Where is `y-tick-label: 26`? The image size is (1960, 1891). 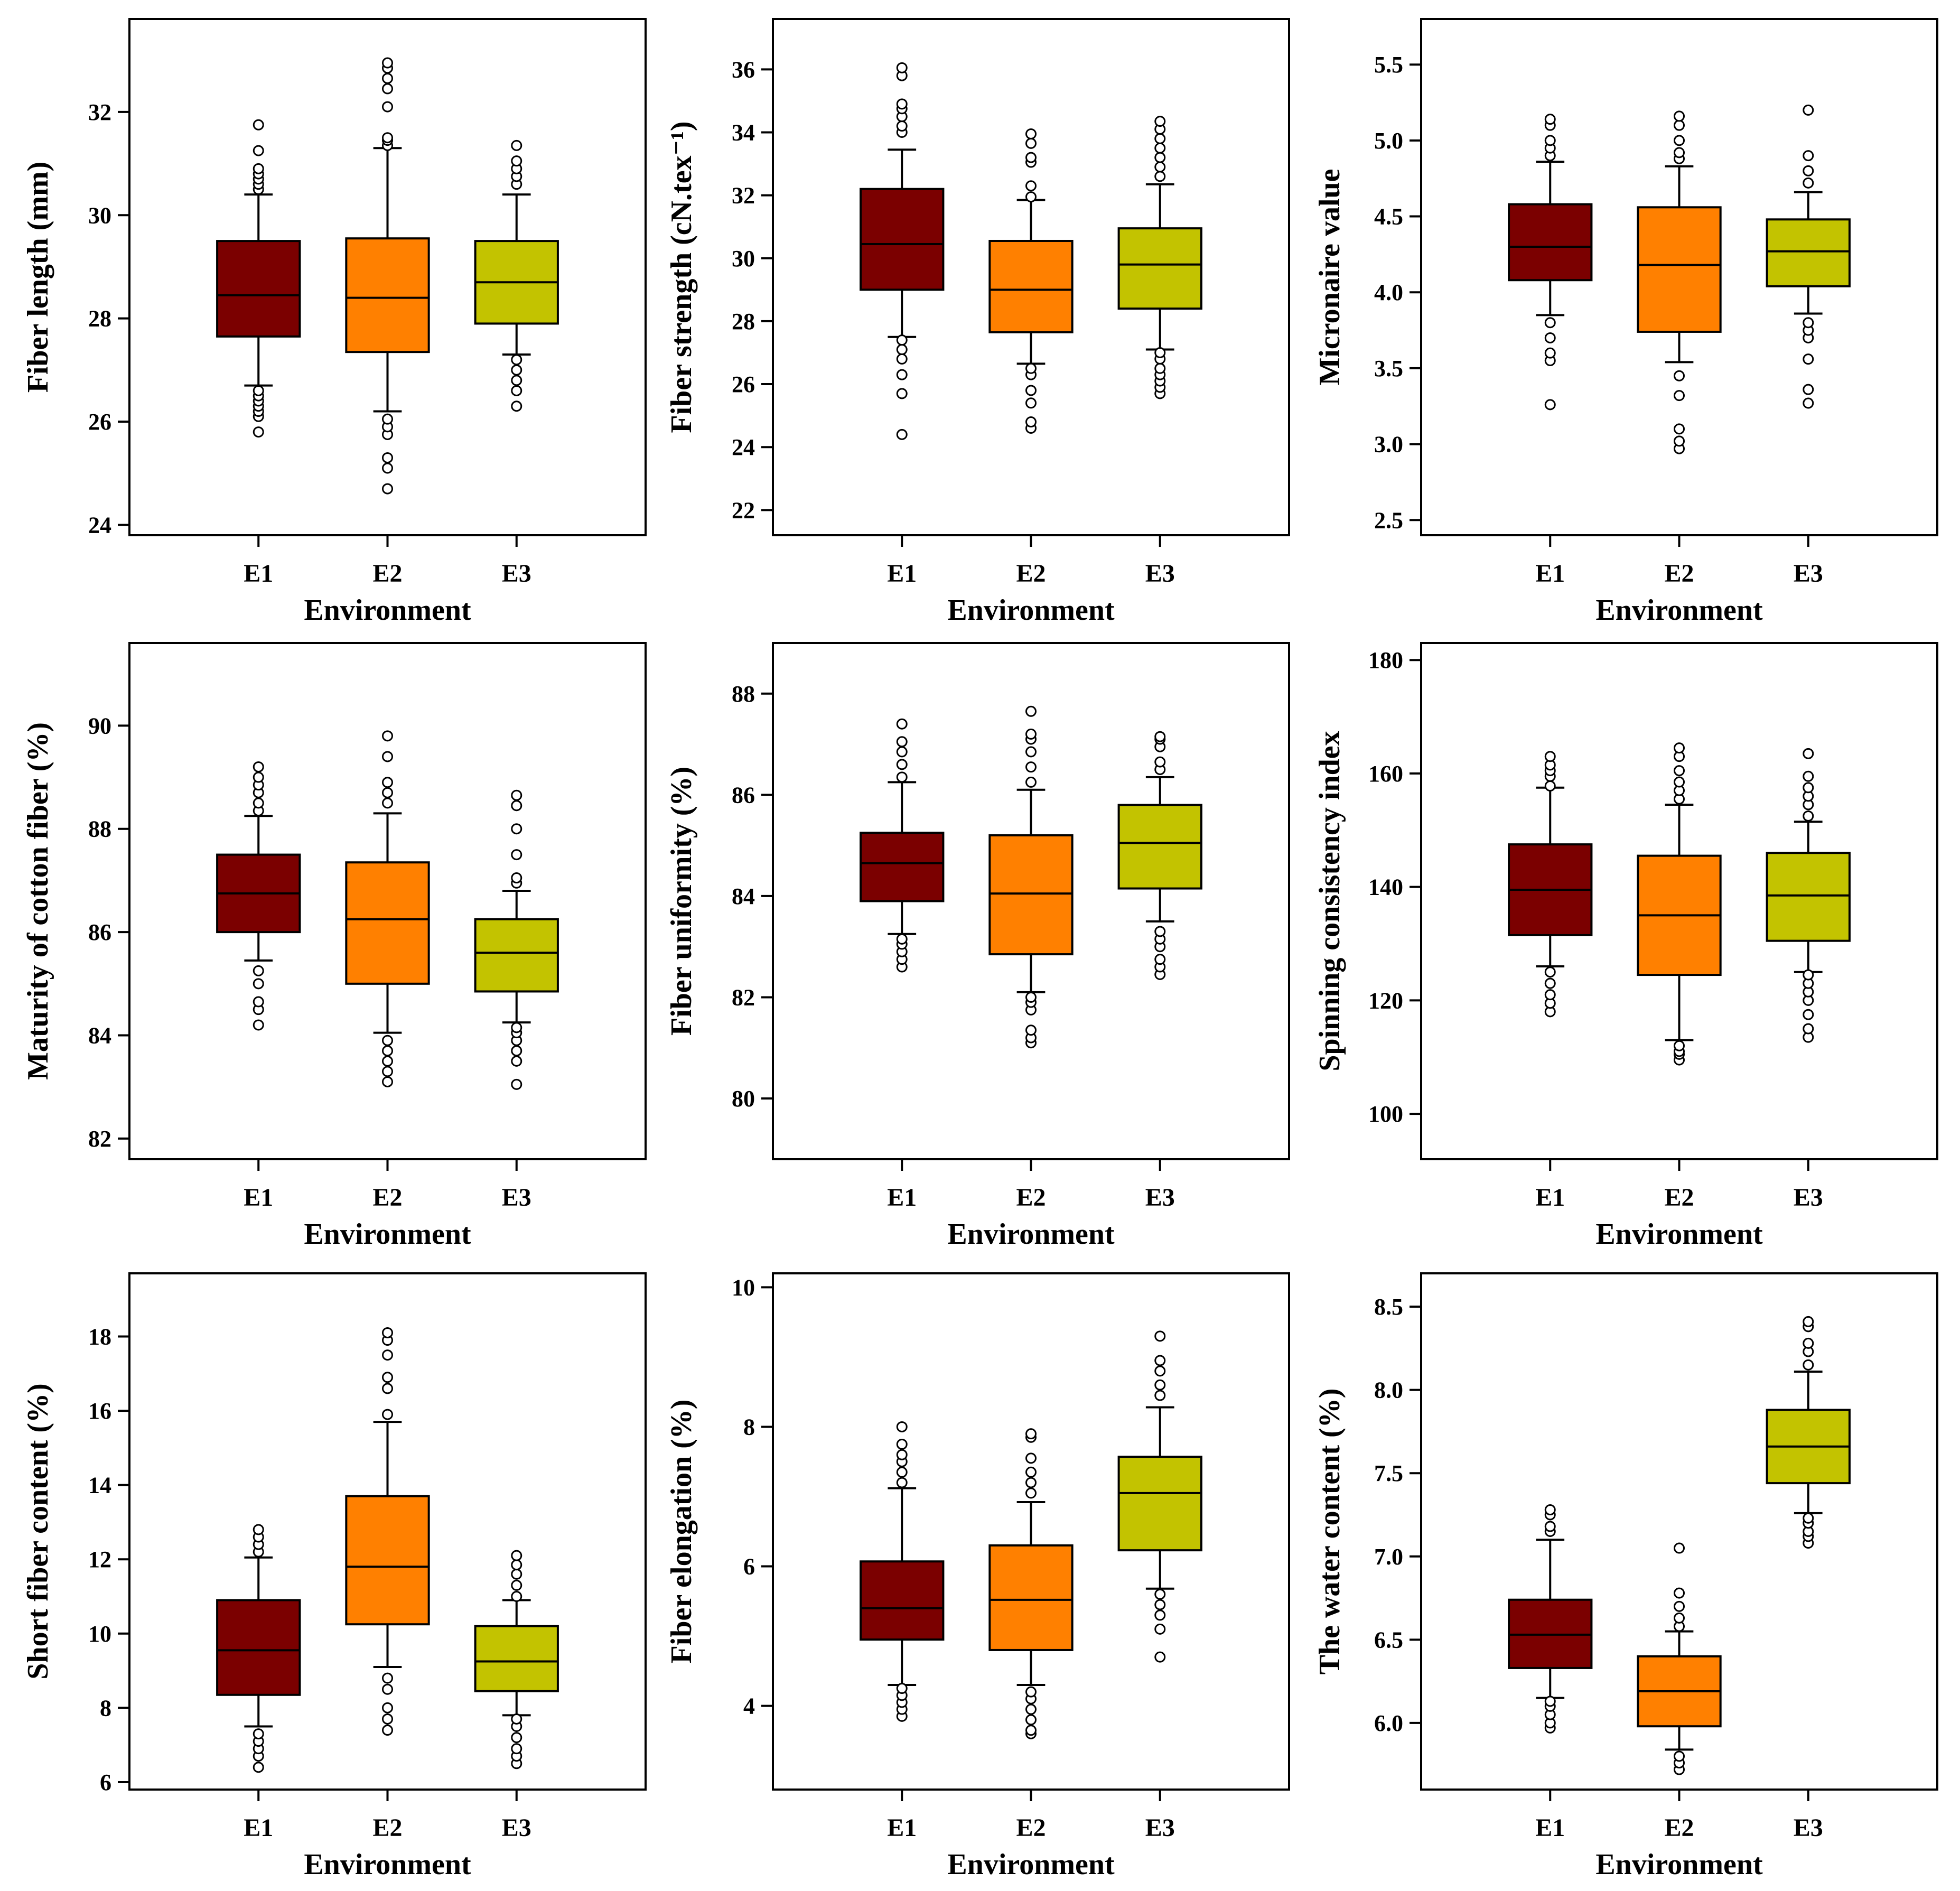 y-tick-label: 26 is located at coordinates (743, 384).